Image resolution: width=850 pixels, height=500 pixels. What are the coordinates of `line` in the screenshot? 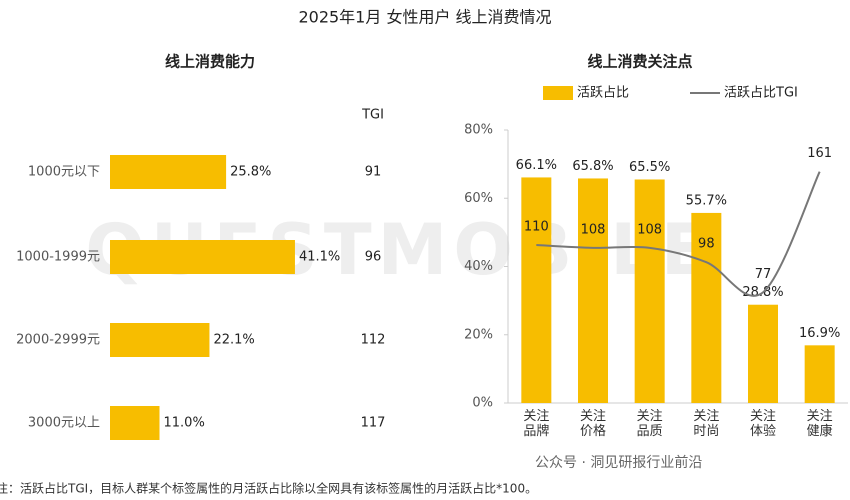 It's located at (678, 234).